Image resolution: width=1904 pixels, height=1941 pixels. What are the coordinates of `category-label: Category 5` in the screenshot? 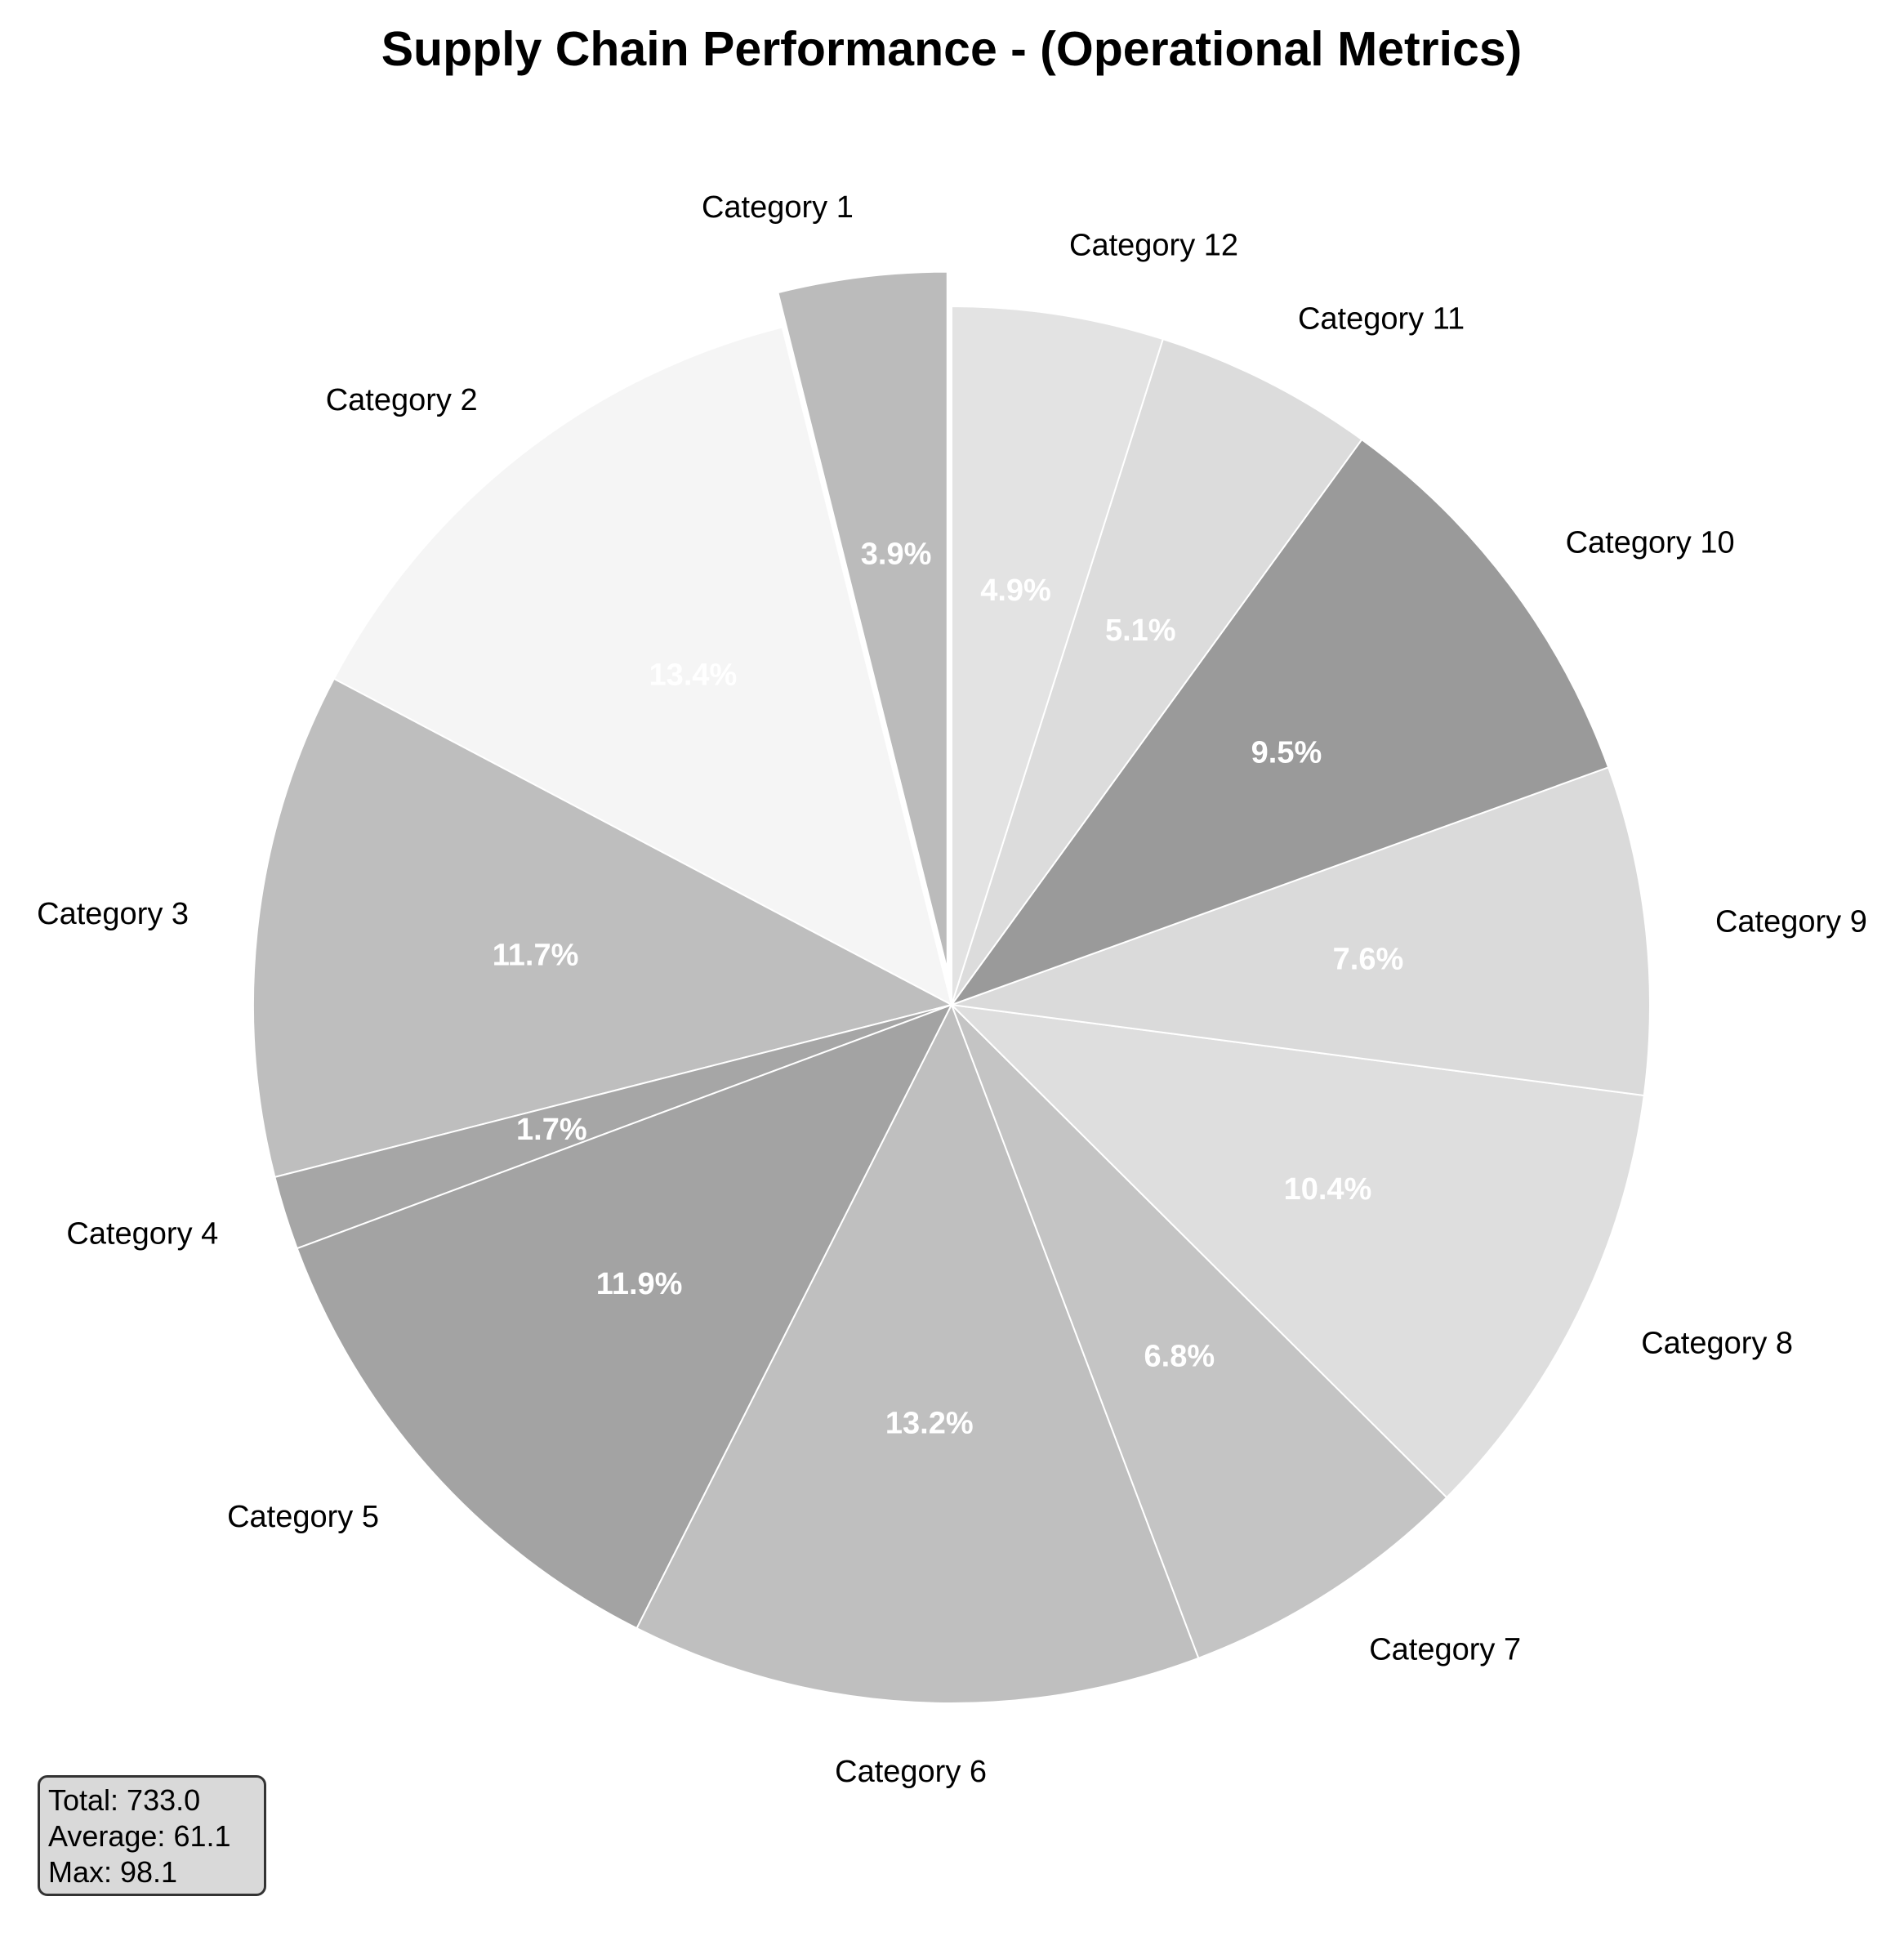 It's located at (303, 1517).